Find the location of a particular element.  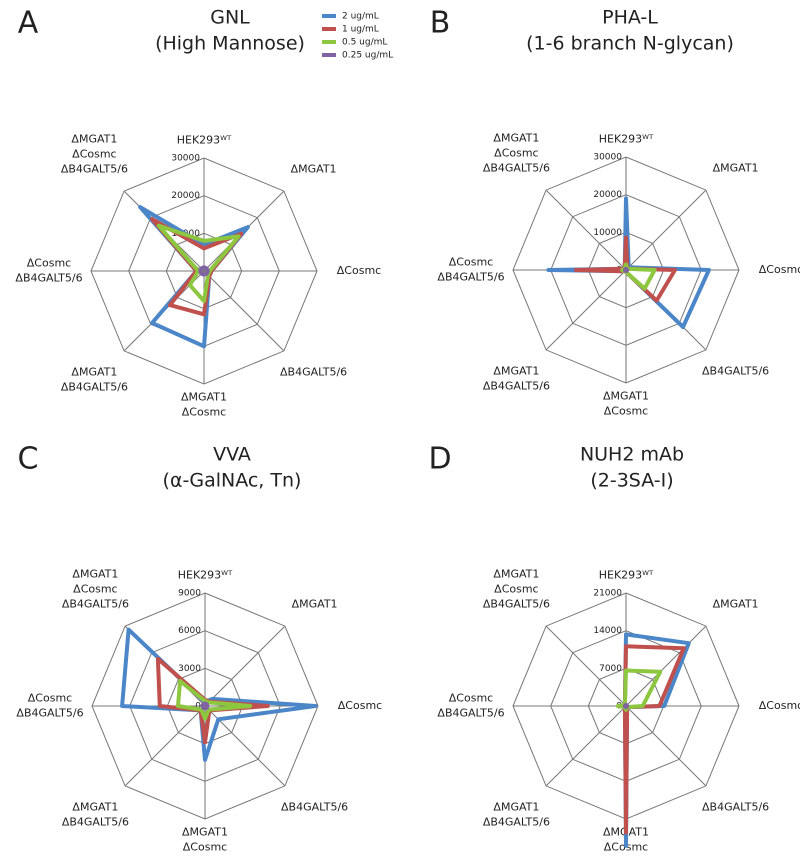

r-tick-label: 6000 is located at coordinates (189, 631).